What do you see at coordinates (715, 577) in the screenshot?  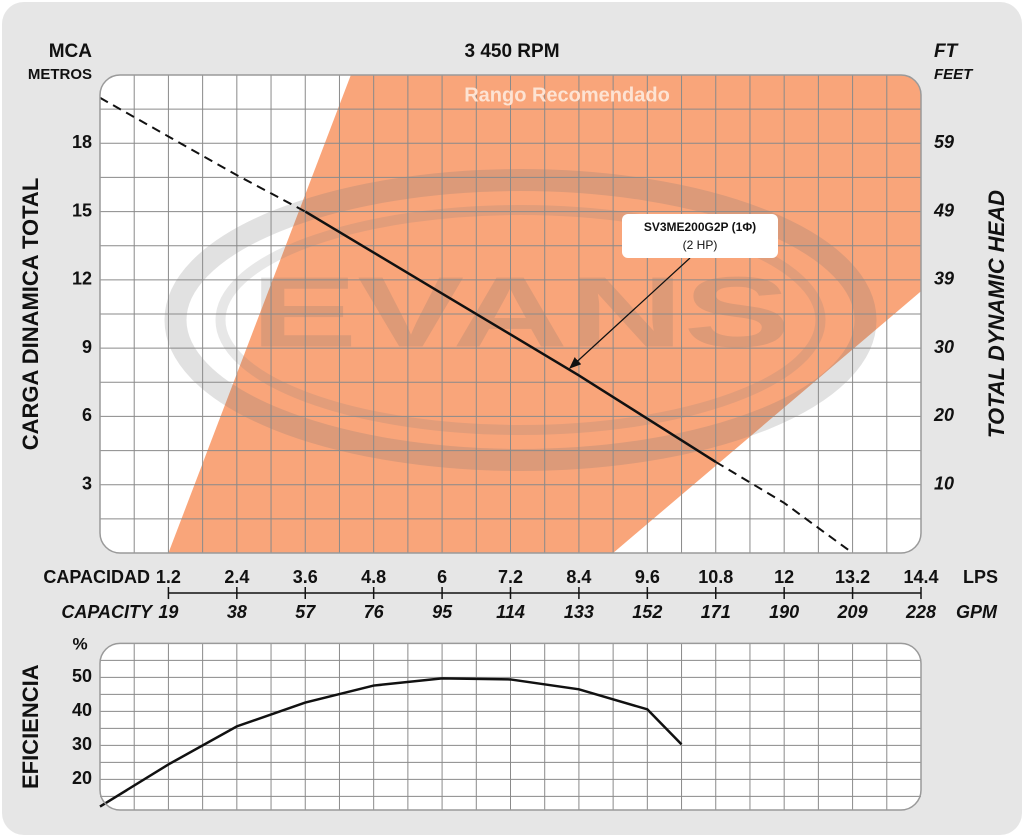 I see `x-tick-label: 10.8` at bounding box center [715, 577].